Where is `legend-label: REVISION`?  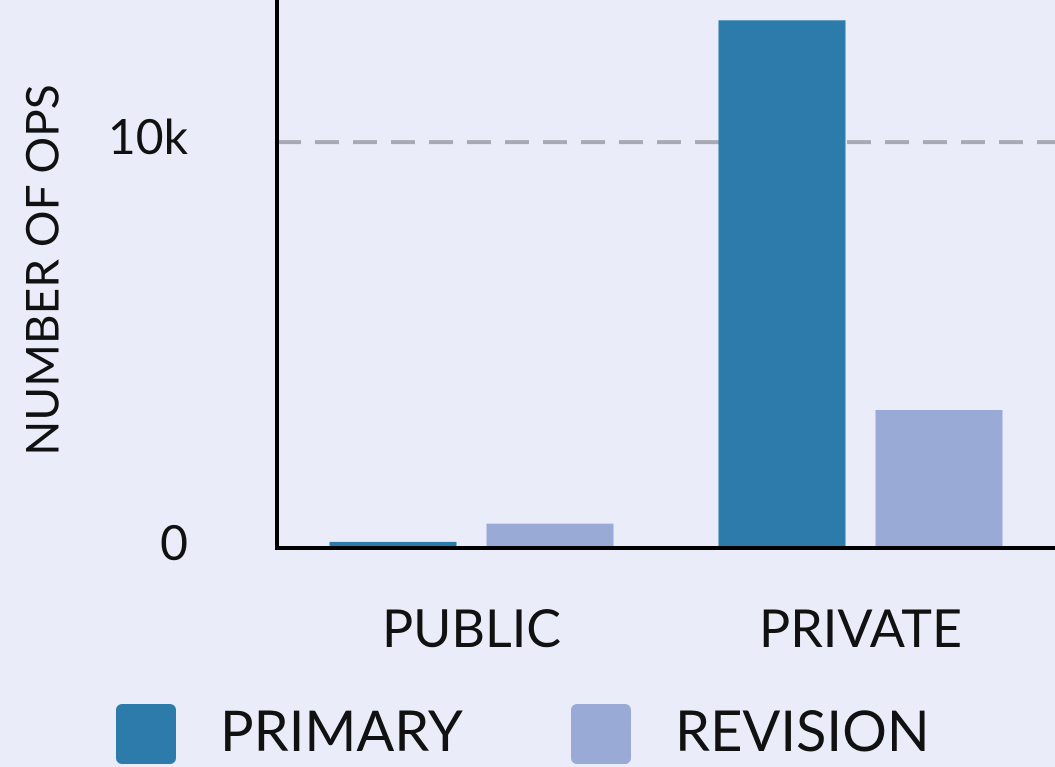
legend-label: REVISION is located at coordinates (802, 729).